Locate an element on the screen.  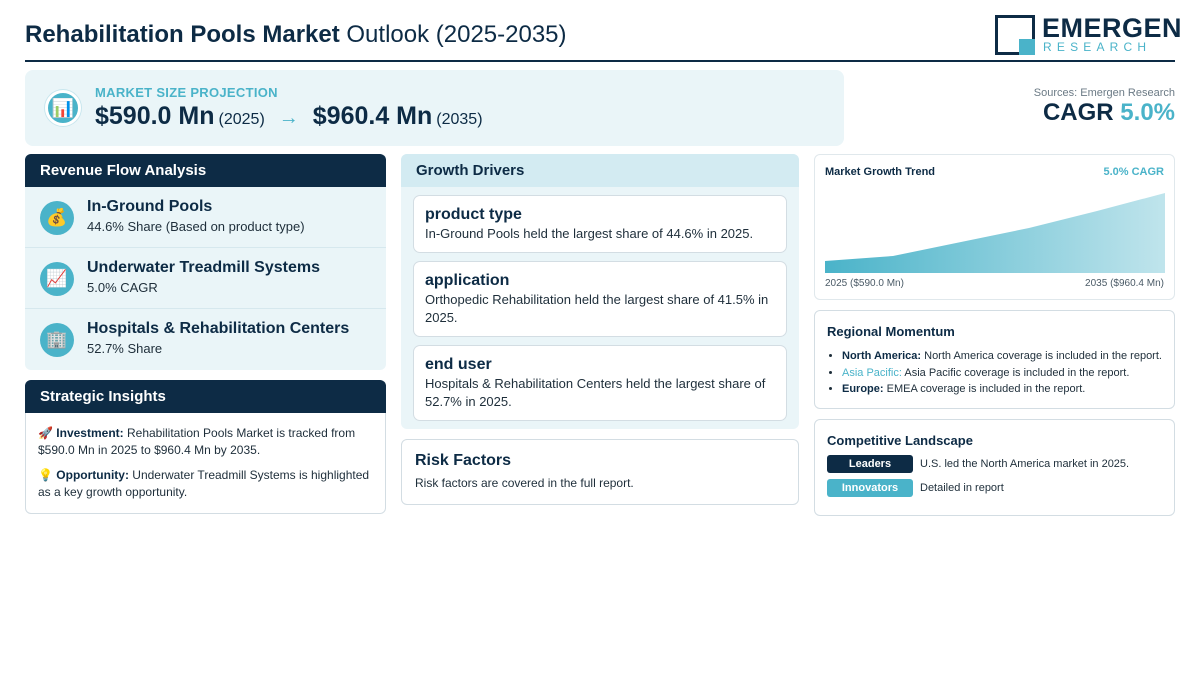
risk-factors-title: Risk Factors is located at coordinates (463, 460).